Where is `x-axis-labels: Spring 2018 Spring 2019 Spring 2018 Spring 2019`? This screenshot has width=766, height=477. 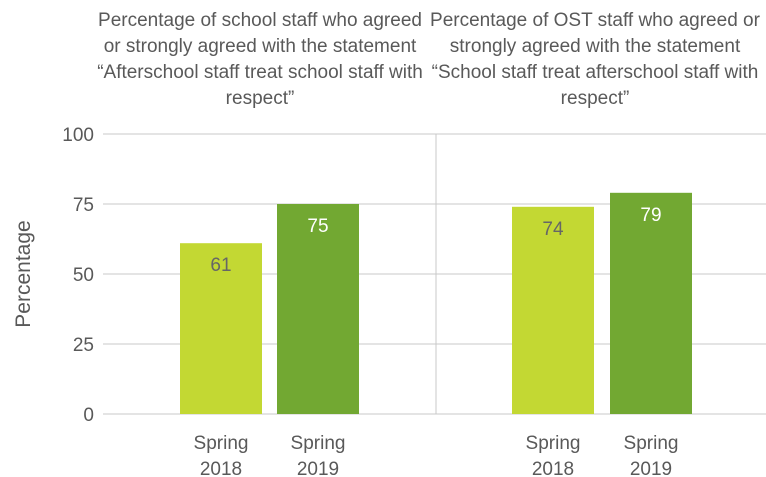 x-axis-labels: Spring 2018 Spring 2019 Spring 2018 Spring 2019 is located at coordinates (436, 455).